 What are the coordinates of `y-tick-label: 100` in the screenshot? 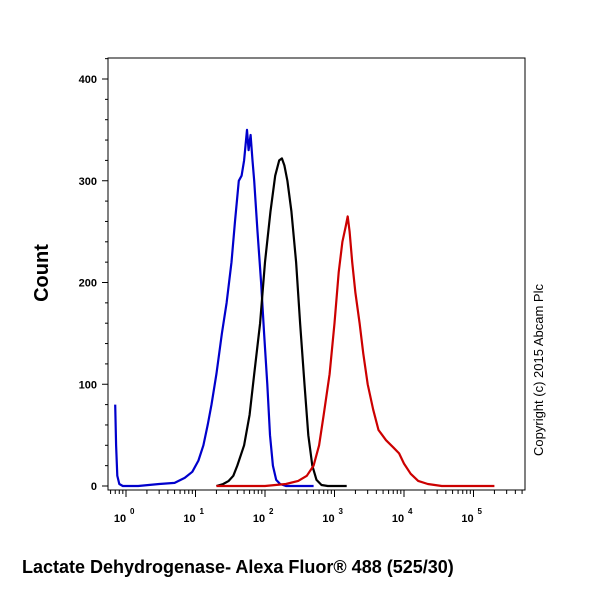 It's located at (88, 385).